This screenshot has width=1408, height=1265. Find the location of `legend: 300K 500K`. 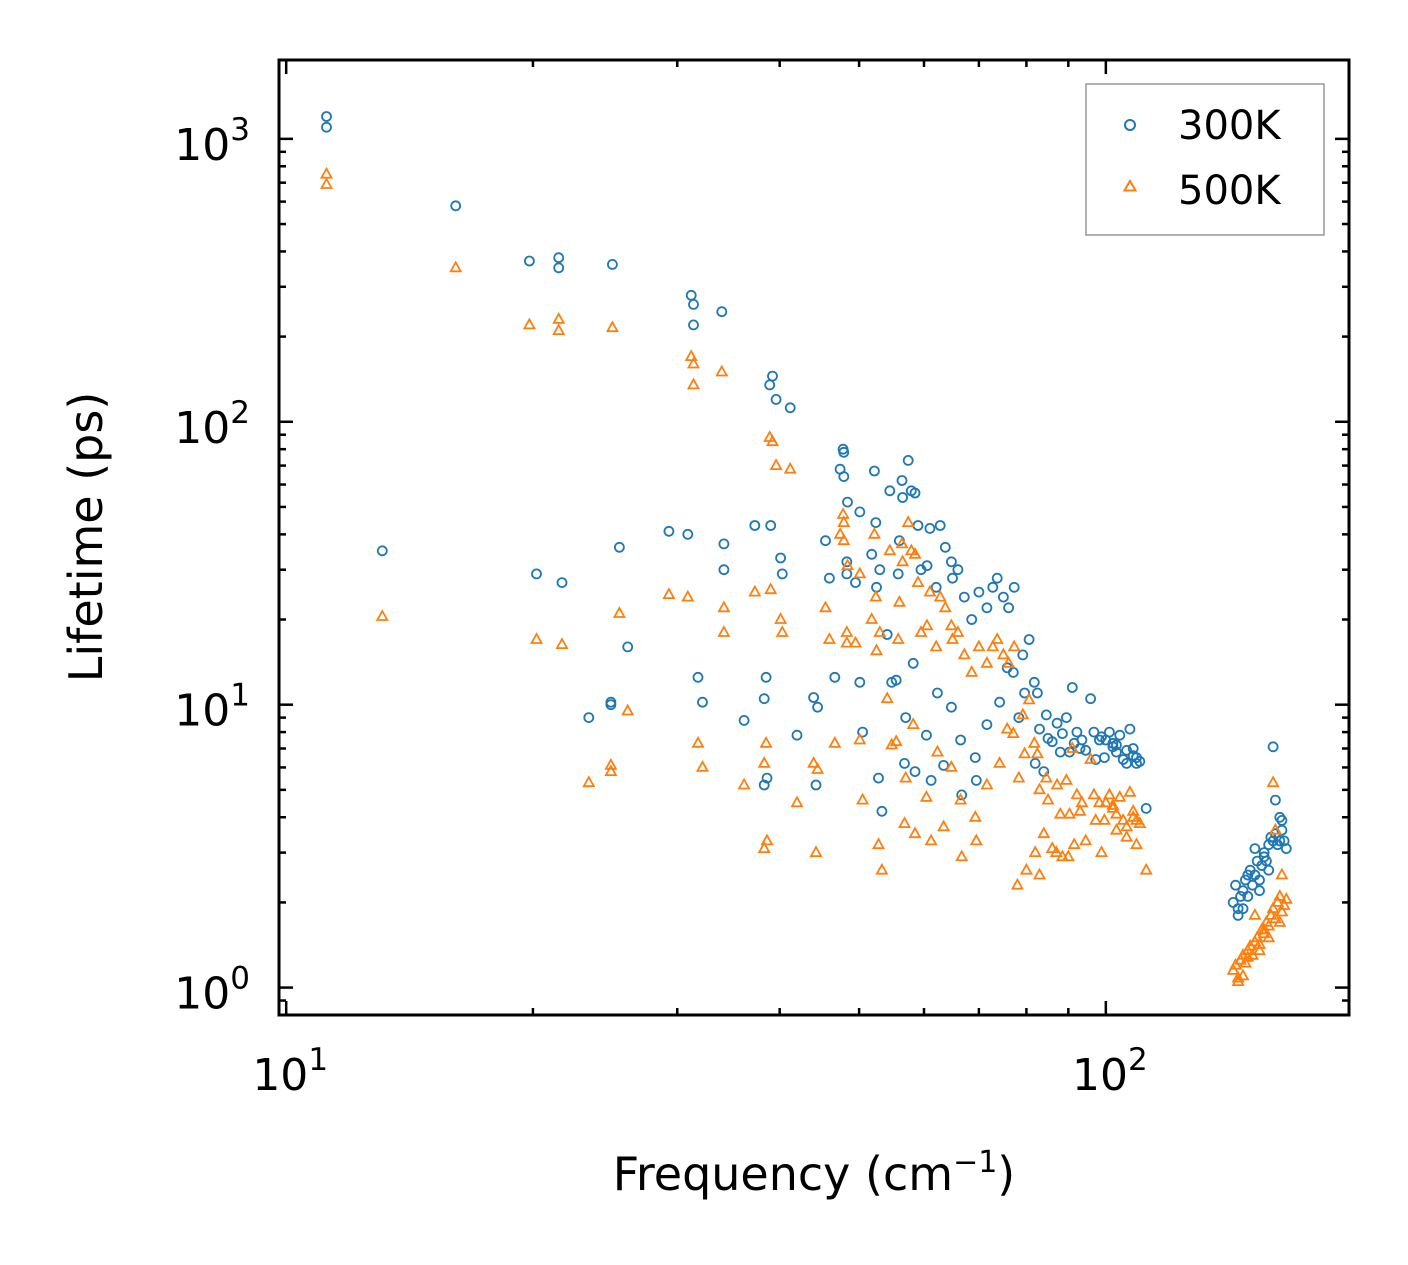

legend: 300K 500K is located at coordinates (1205, 159).